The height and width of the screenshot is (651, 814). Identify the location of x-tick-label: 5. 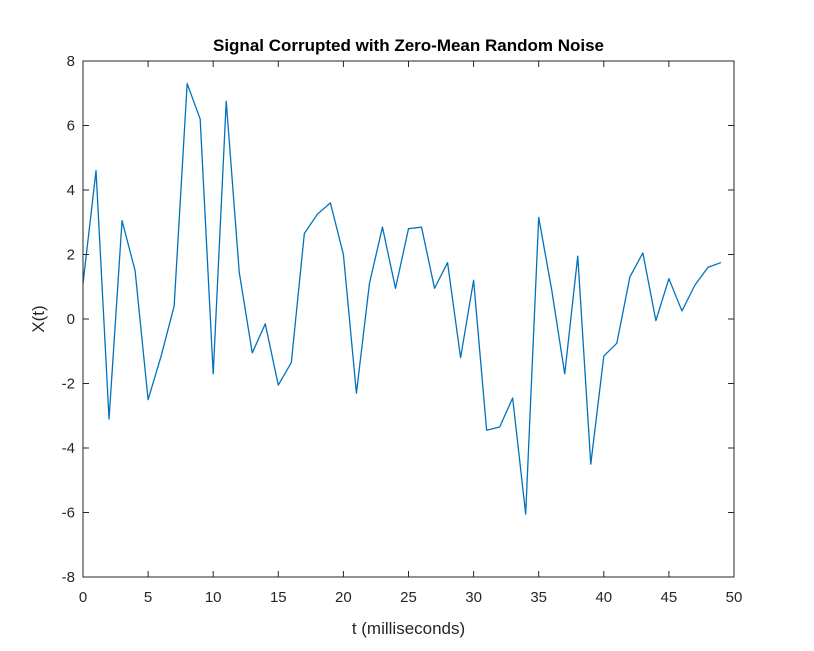
(148, 597).